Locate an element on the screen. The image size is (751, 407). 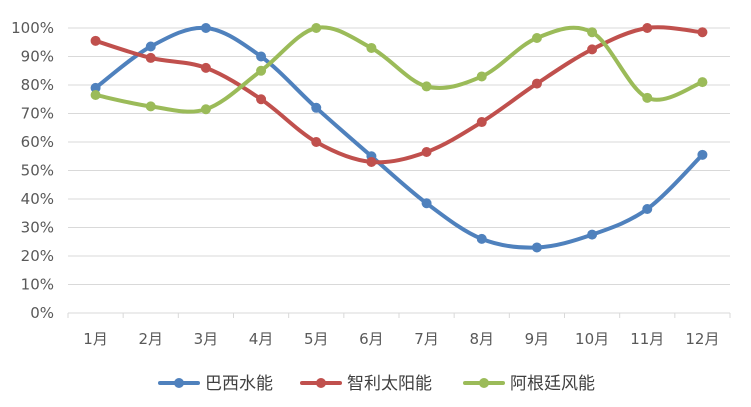
x-tick-label: 1月 is located at coordinates (95, 339).